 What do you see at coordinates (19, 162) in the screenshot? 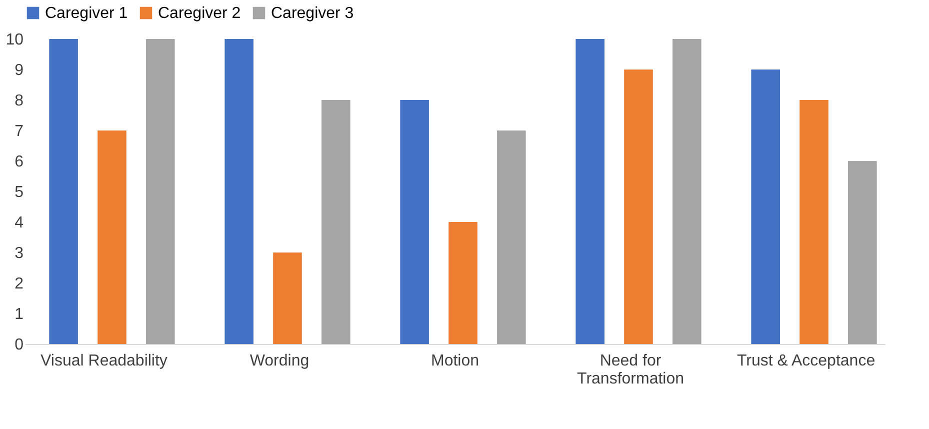
I see `y-tick-label: 6` at bounding box center [19, 162].